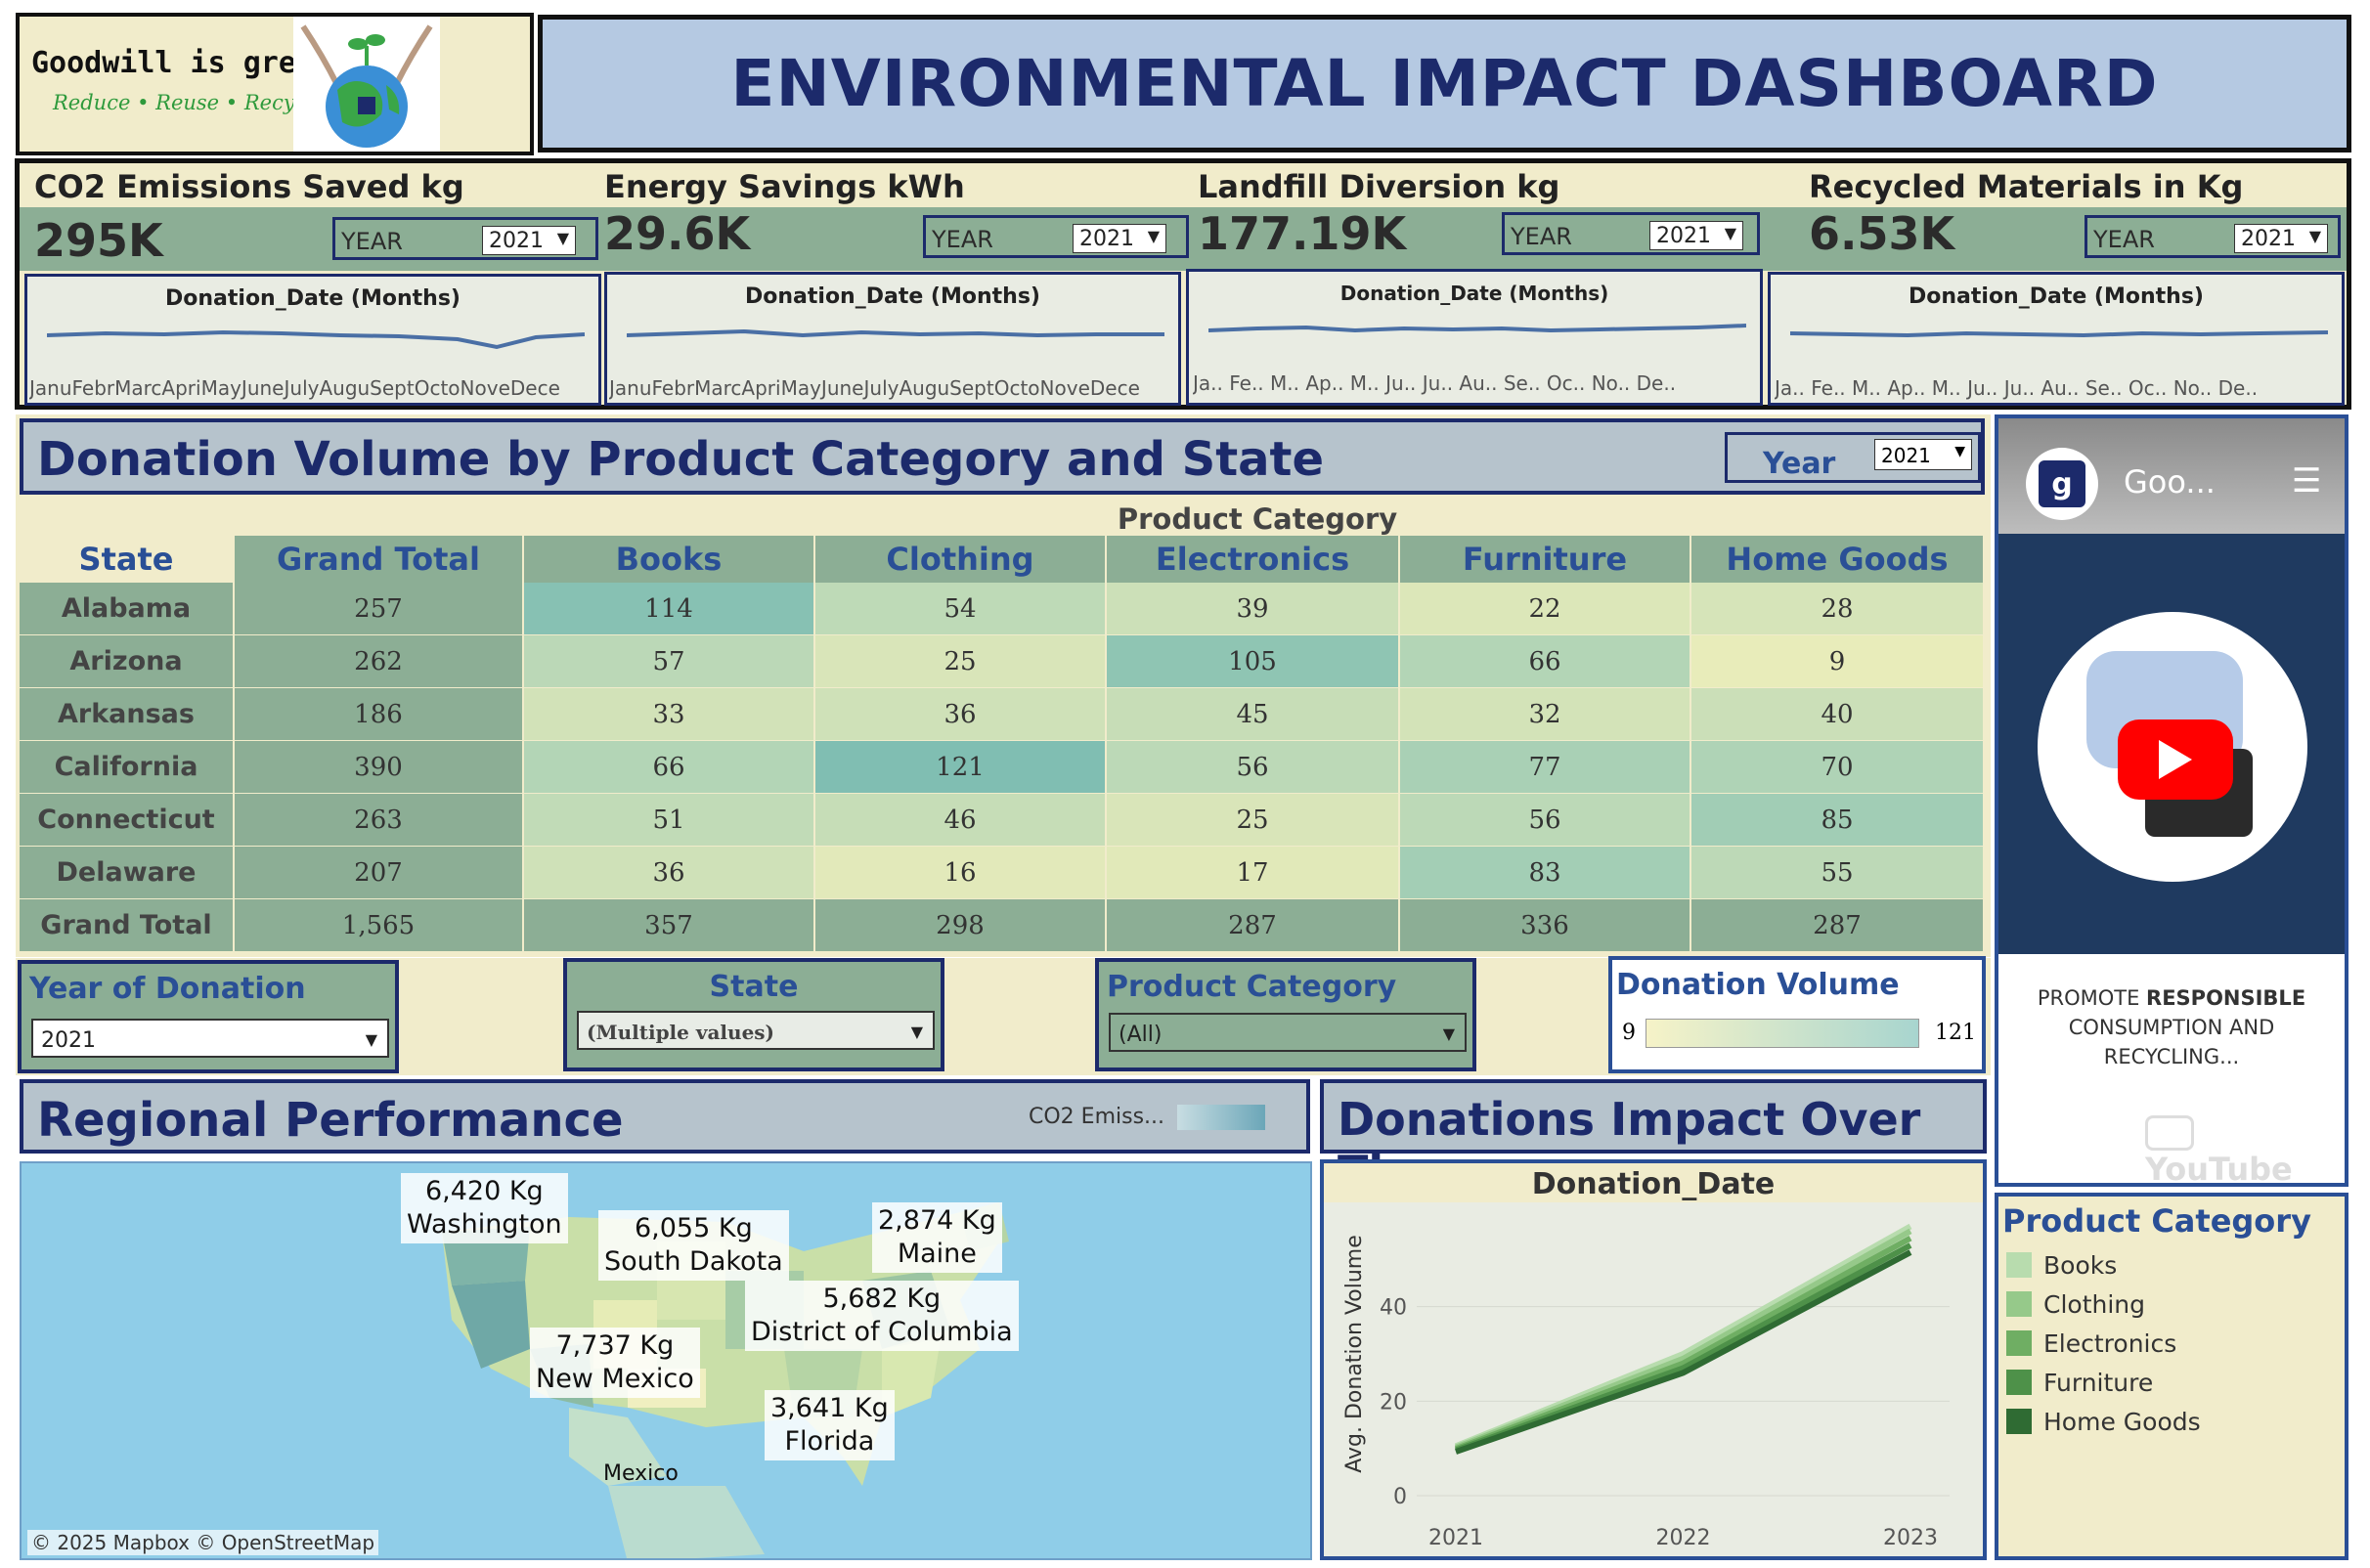 Image resolution: width=2370 pixels, height=1568 pixels. Describe the element at coordinates (1354, 1354) in the screenshot. I see `y-axis-label: Avg. Donation Volume` at that location.